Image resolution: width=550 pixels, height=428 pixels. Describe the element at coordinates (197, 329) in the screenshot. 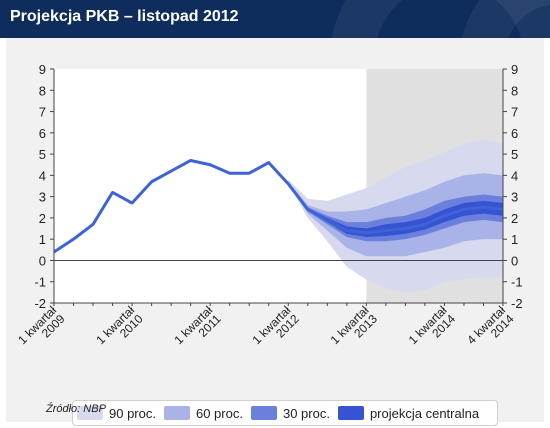

I see `x-tick-label: 1 kwartał2011` at that location.